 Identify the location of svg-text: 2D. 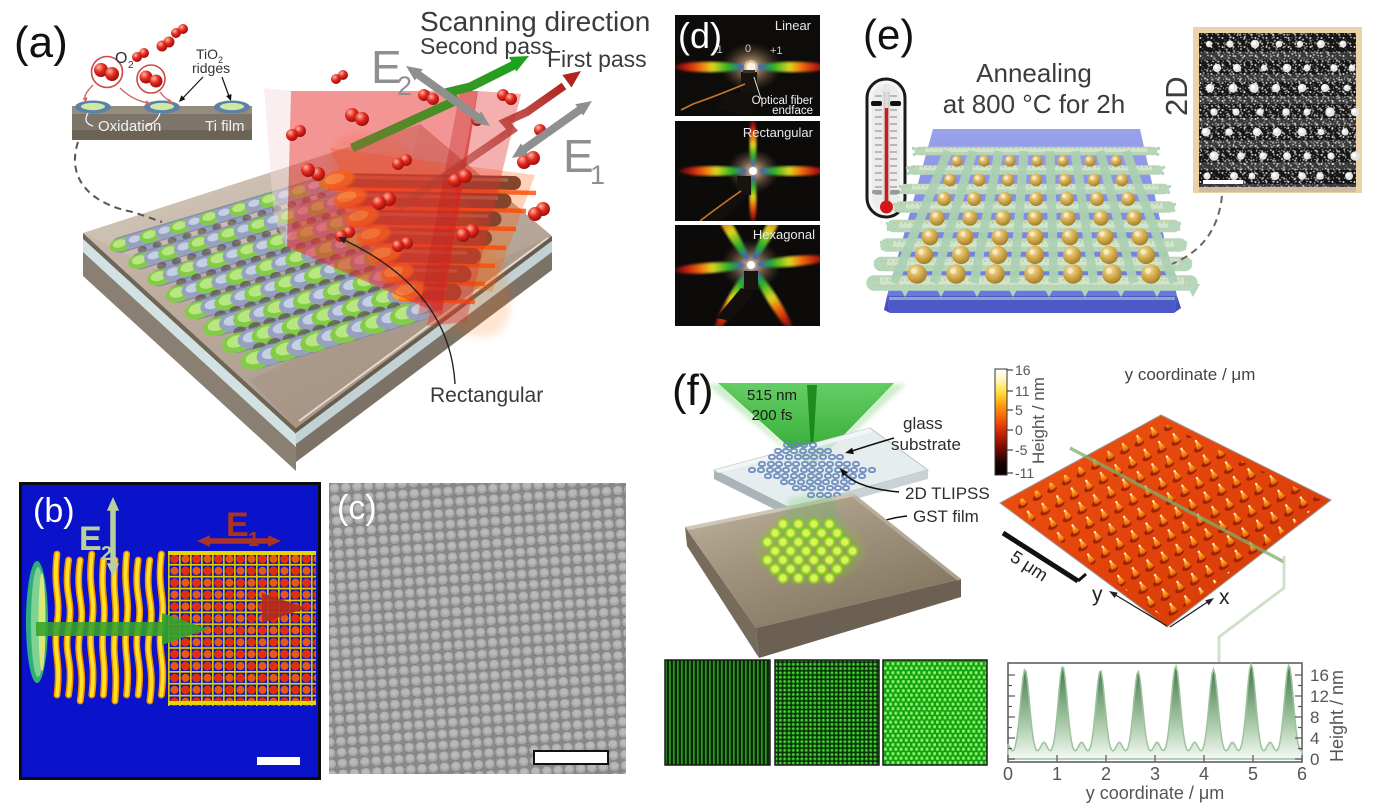
(1176, 96).